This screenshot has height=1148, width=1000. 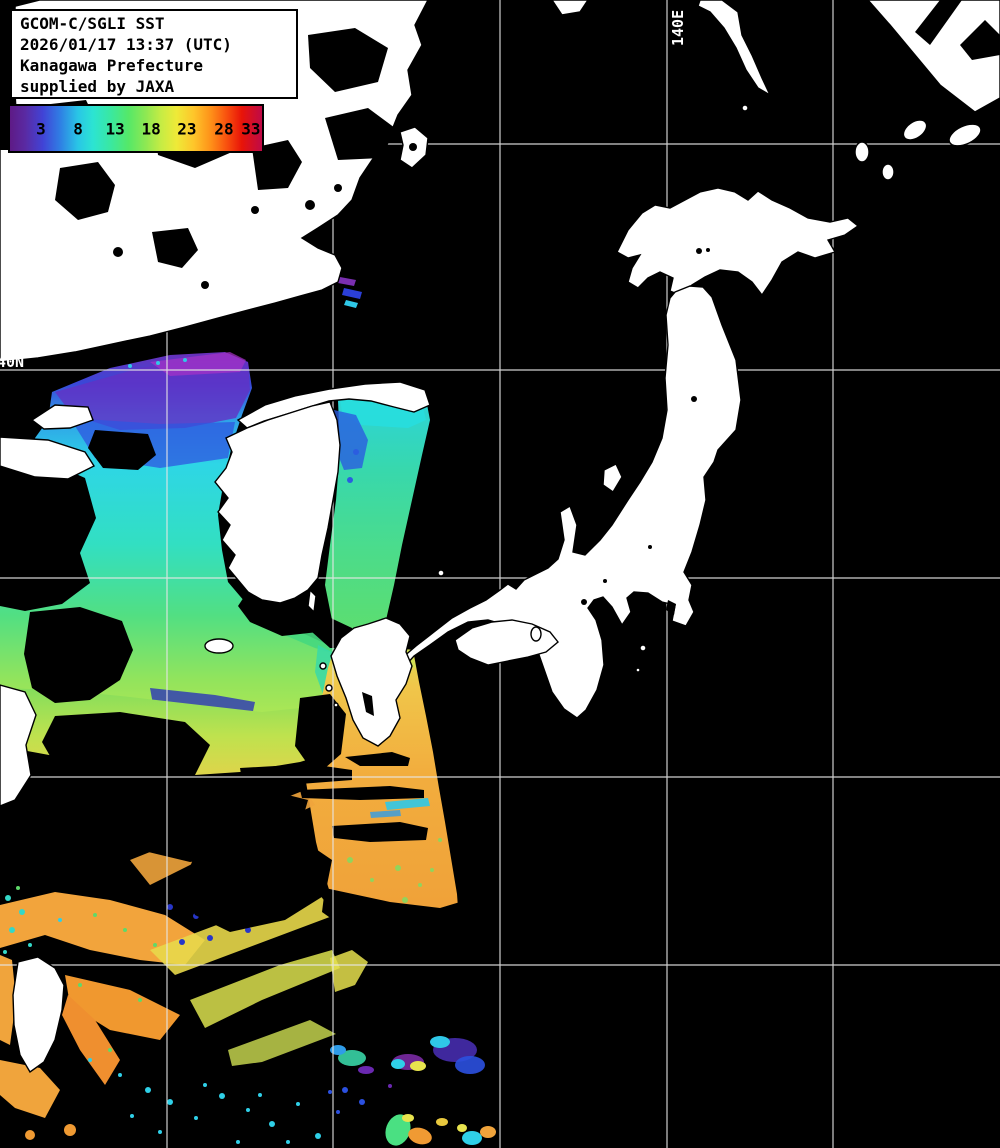 I want to click on colorbar-tick: 23, so click(x=187, y=128).